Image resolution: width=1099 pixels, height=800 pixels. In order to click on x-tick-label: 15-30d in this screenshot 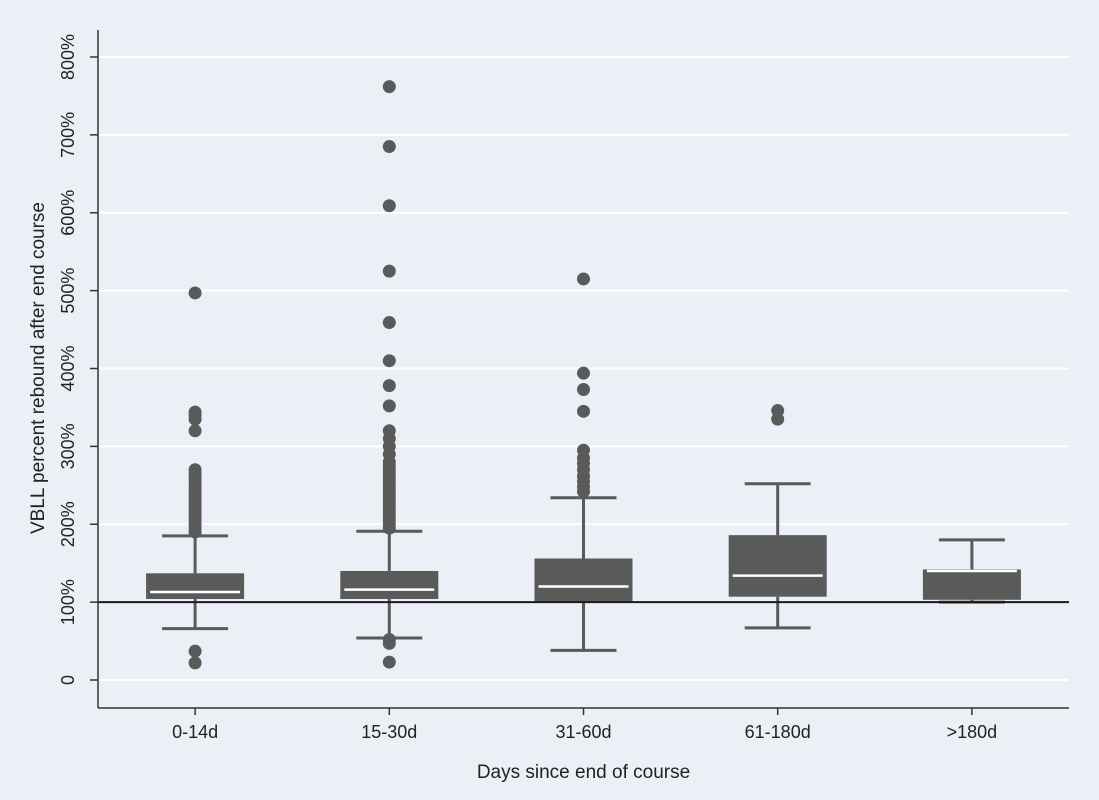, I will do `click(389, 732)`.